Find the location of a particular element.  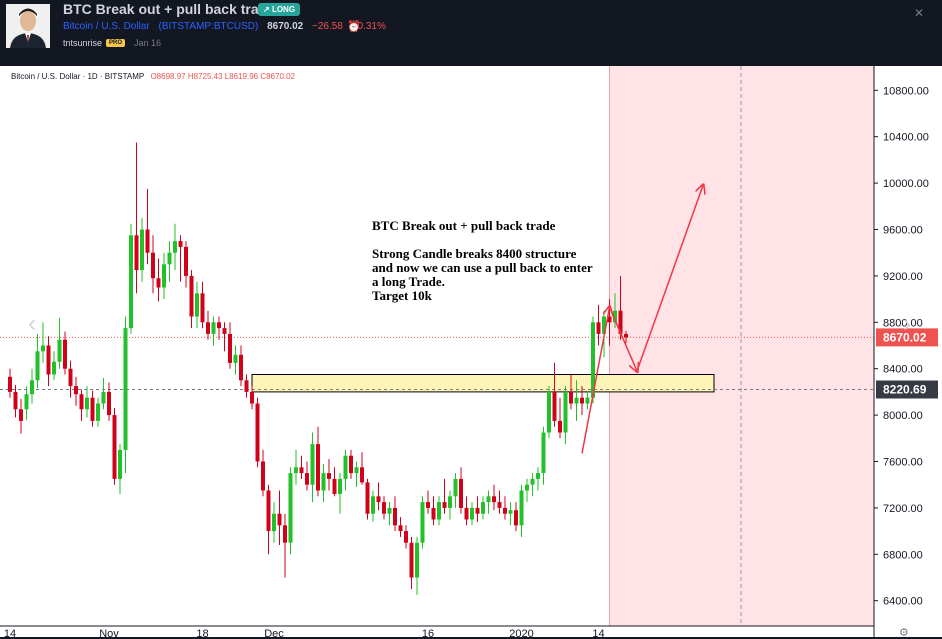

y-tick-label: 8400.00 is located at coordinates (903, 370).